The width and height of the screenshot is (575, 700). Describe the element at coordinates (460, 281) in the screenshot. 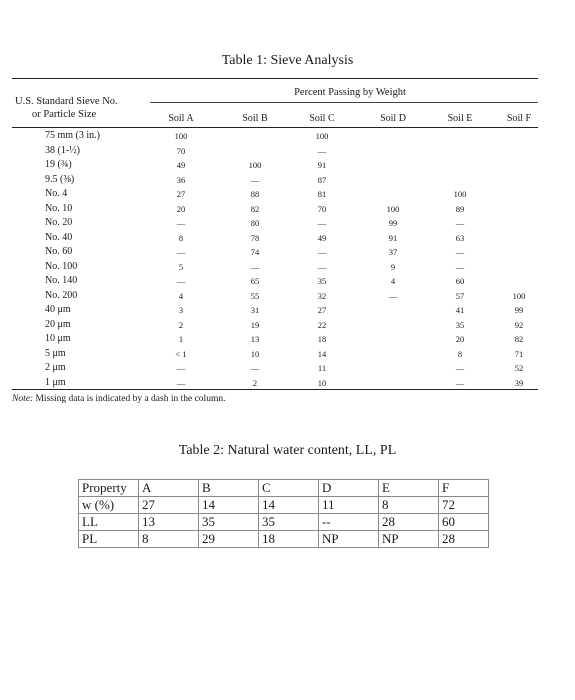

I see `table-cell: 60` at that location.